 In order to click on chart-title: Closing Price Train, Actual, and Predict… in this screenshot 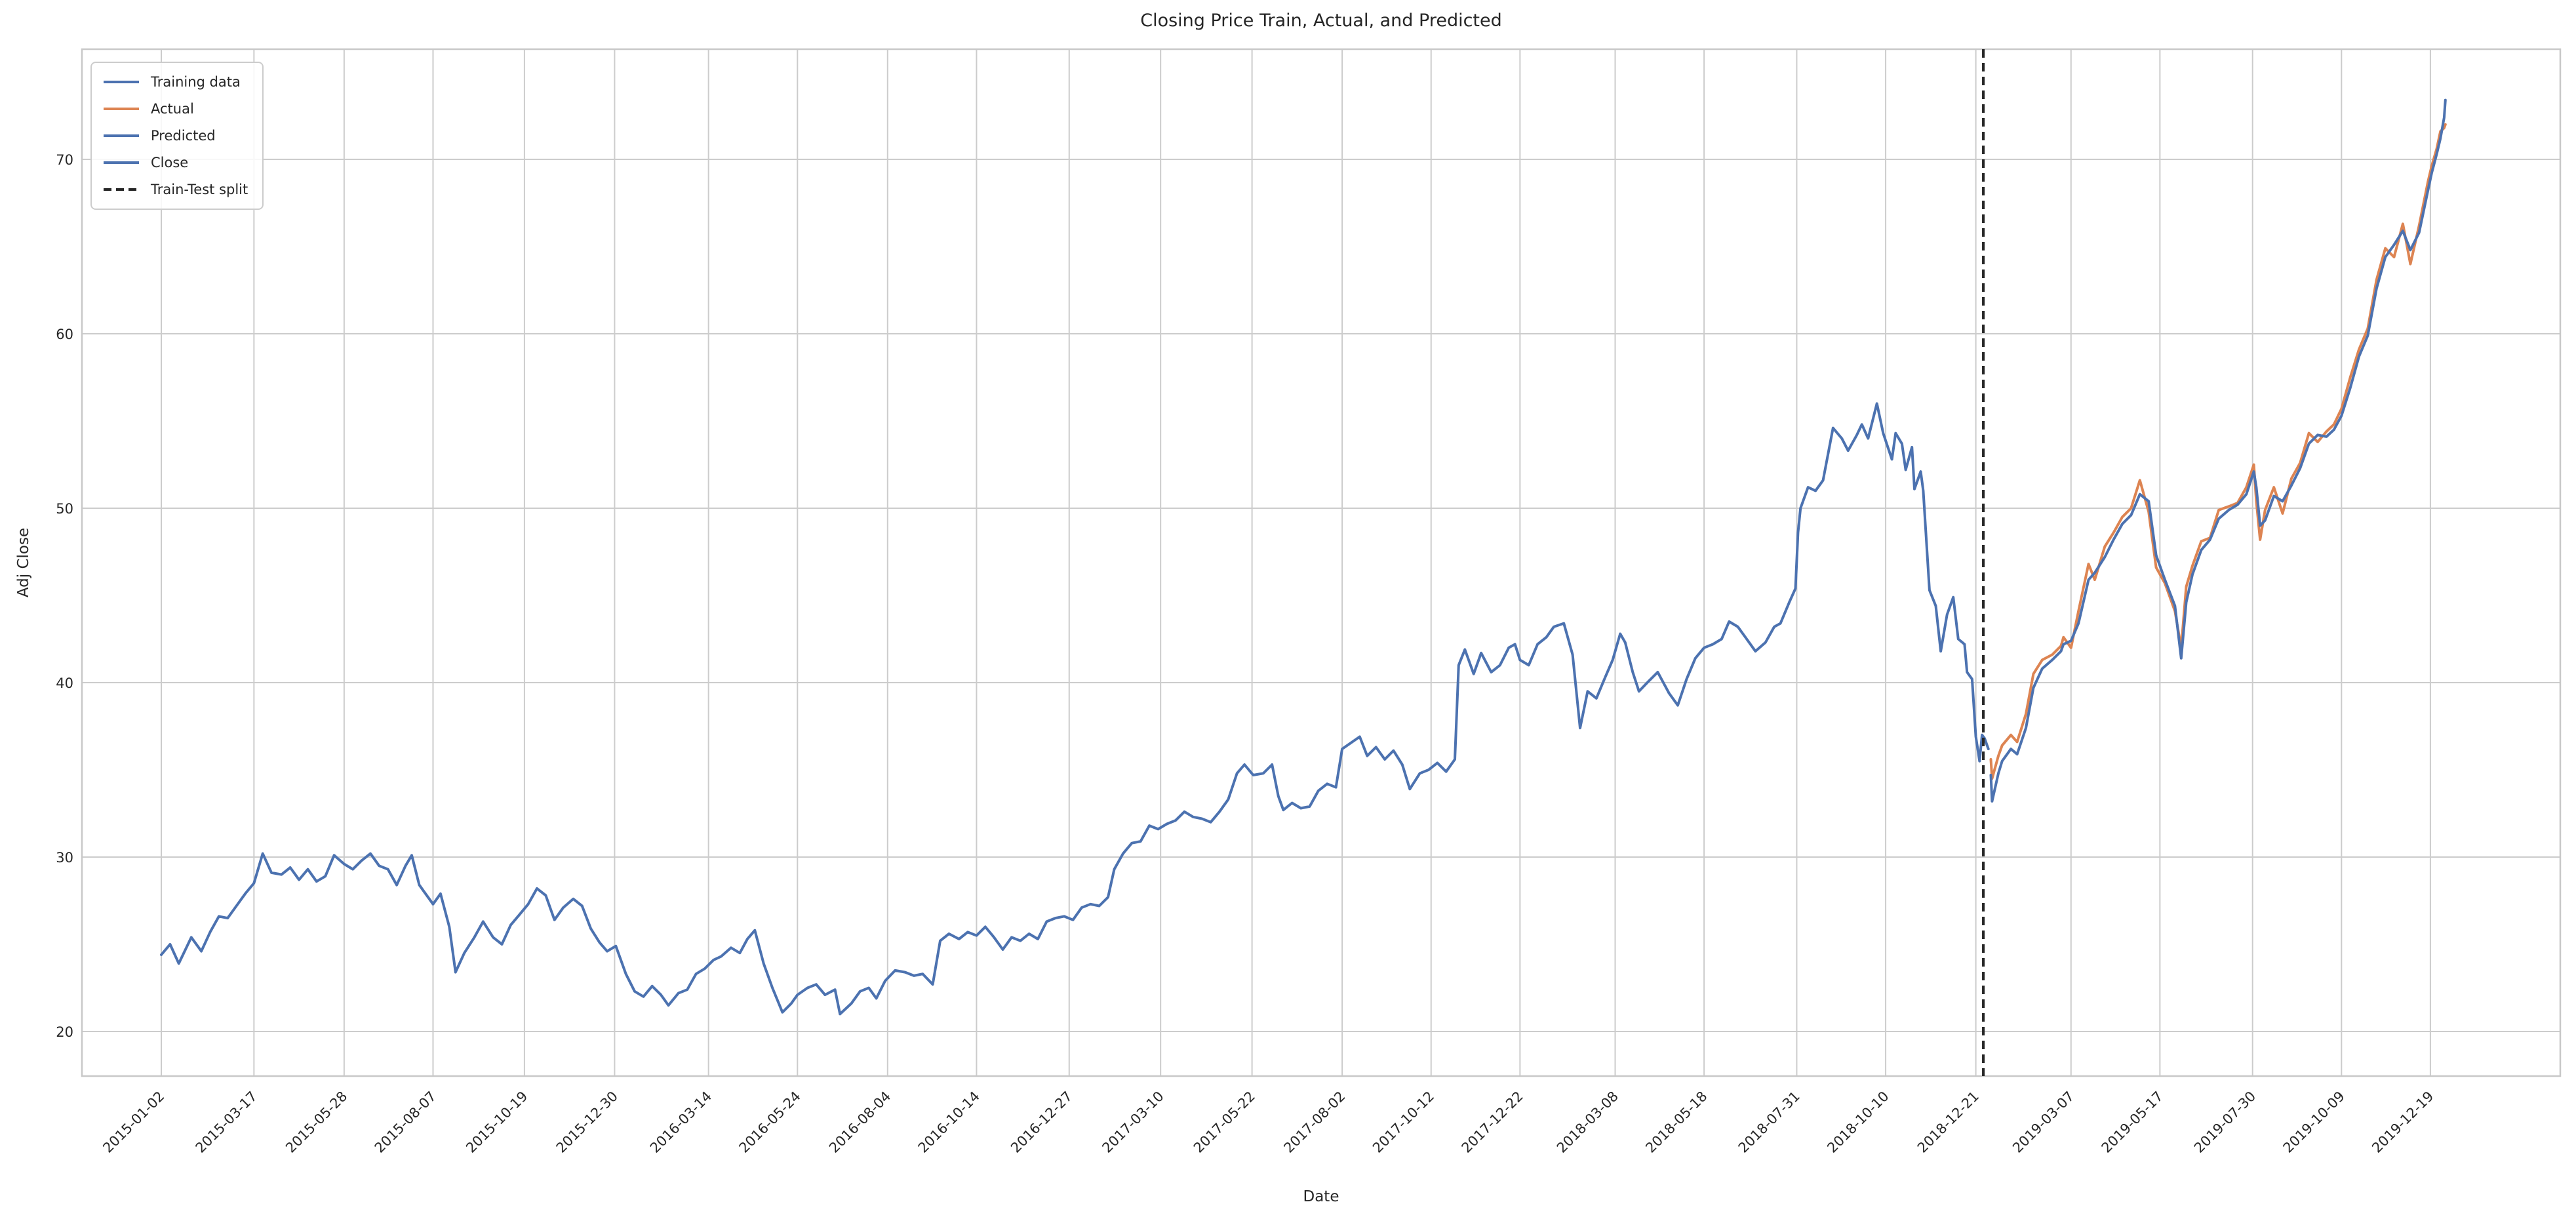, I will do `click(1321, 21)`.